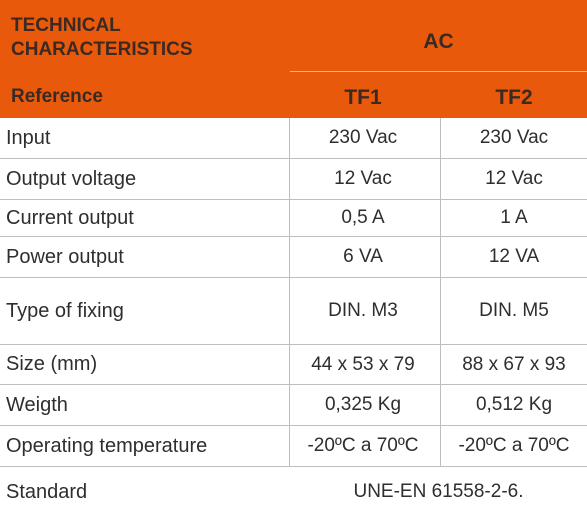  Describe the element at coordinates (293, 405) in the screenshot. I see `table-row: Weigth 0,325 Kg 0,512 Kg` at that location.